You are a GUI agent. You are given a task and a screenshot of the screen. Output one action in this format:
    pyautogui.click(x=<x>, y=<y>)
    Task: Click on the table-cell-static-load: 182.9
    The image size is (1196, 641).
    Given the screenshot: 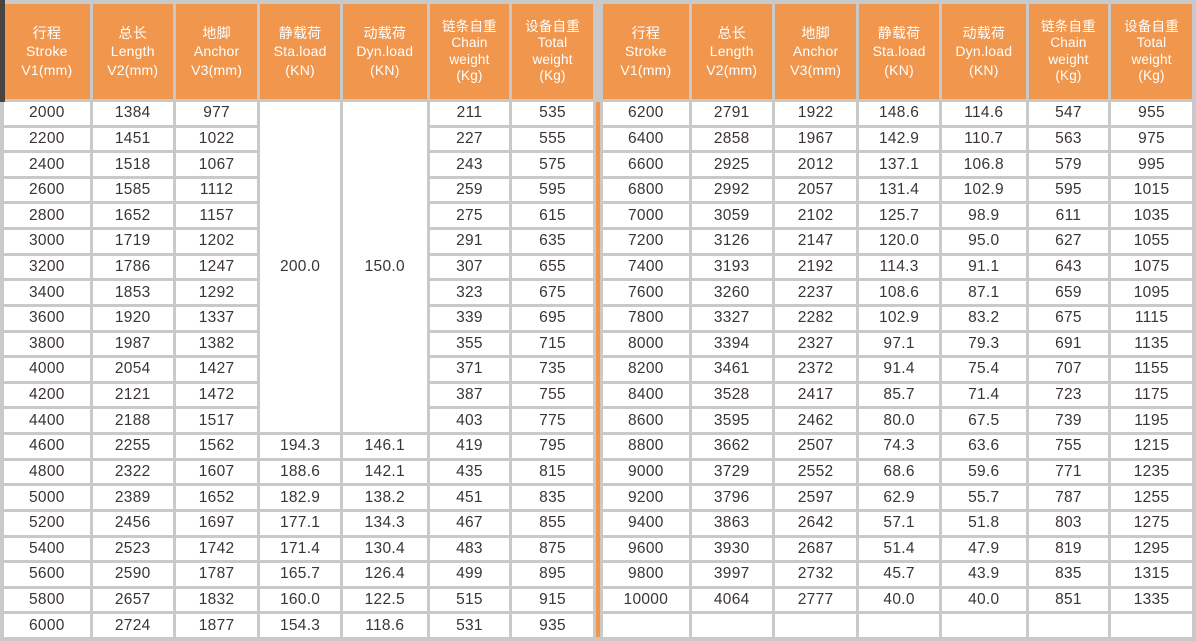 What is the action you would take?
    pyautogui.click(x=300, y=497)
    